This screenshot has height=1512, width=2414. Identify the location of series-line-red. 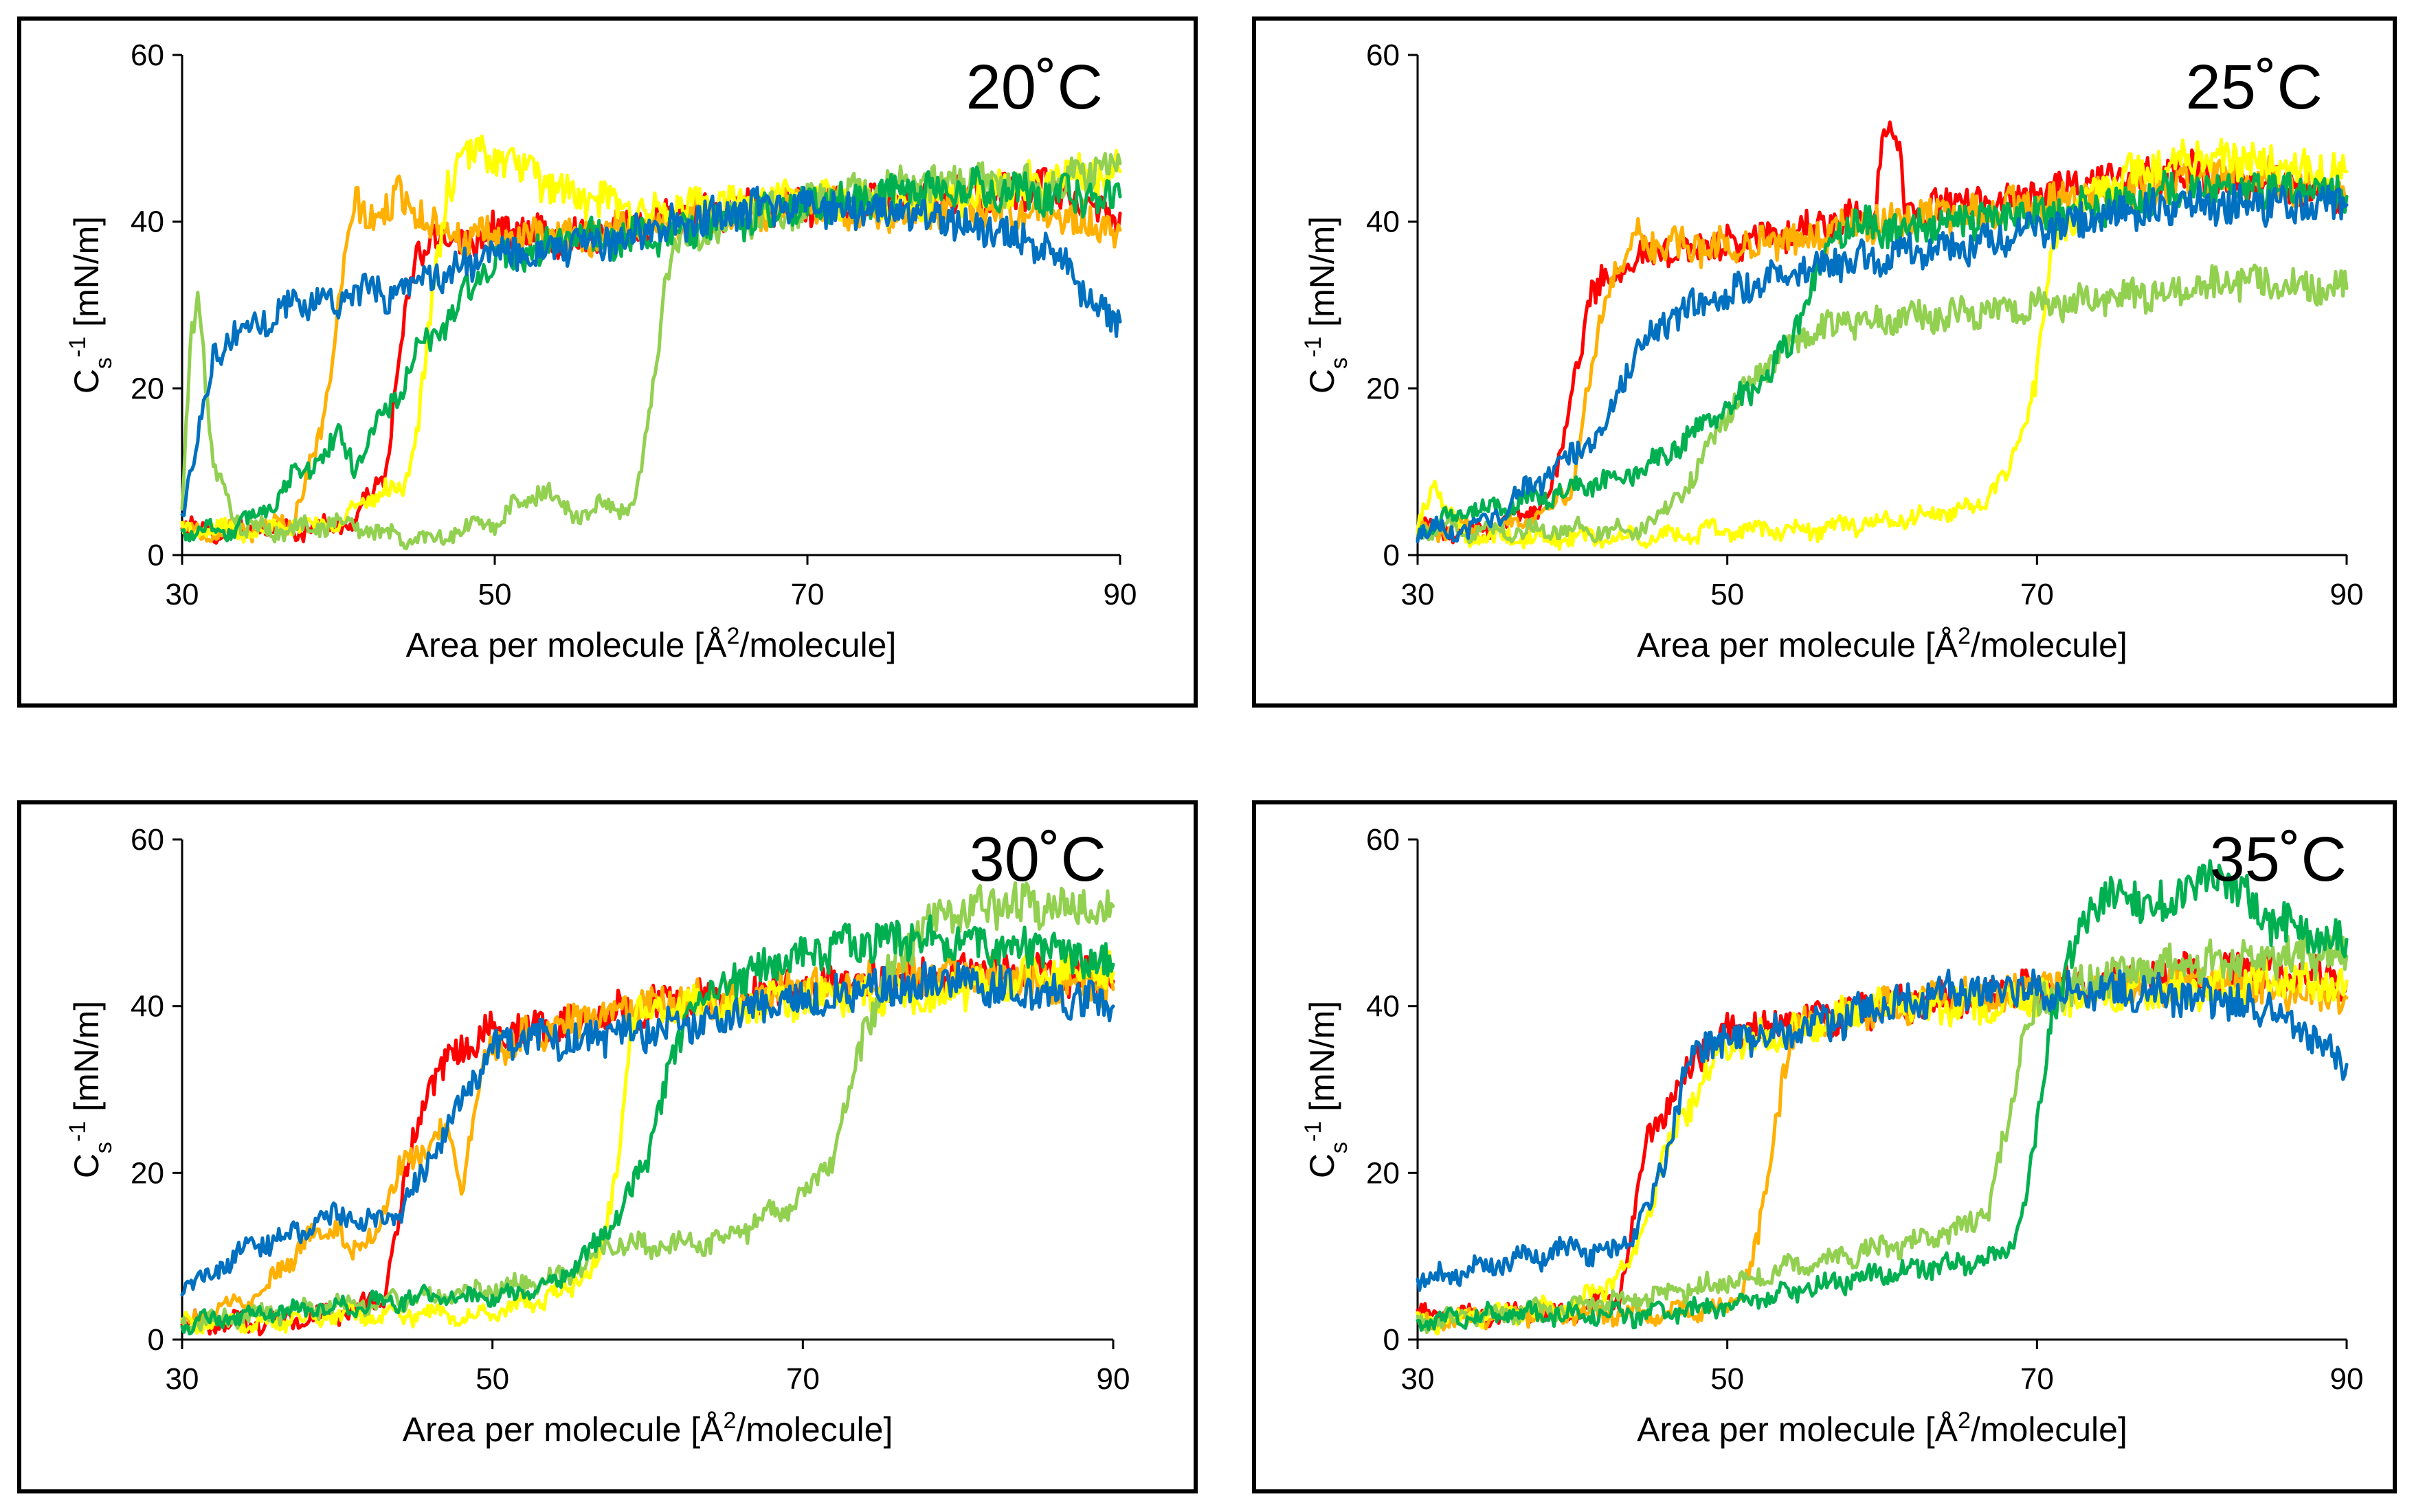
(1882, 332).